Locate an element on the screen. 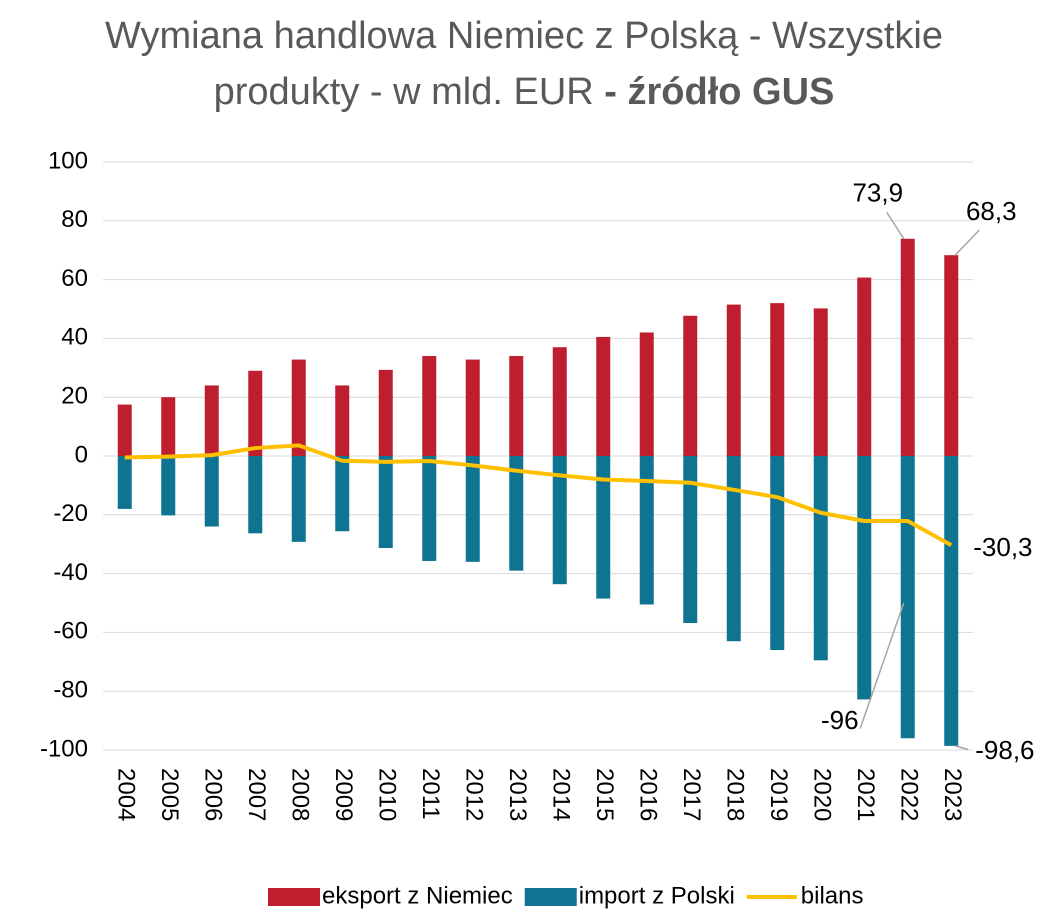  data-label: -96 is located at coordinates (840, 720).